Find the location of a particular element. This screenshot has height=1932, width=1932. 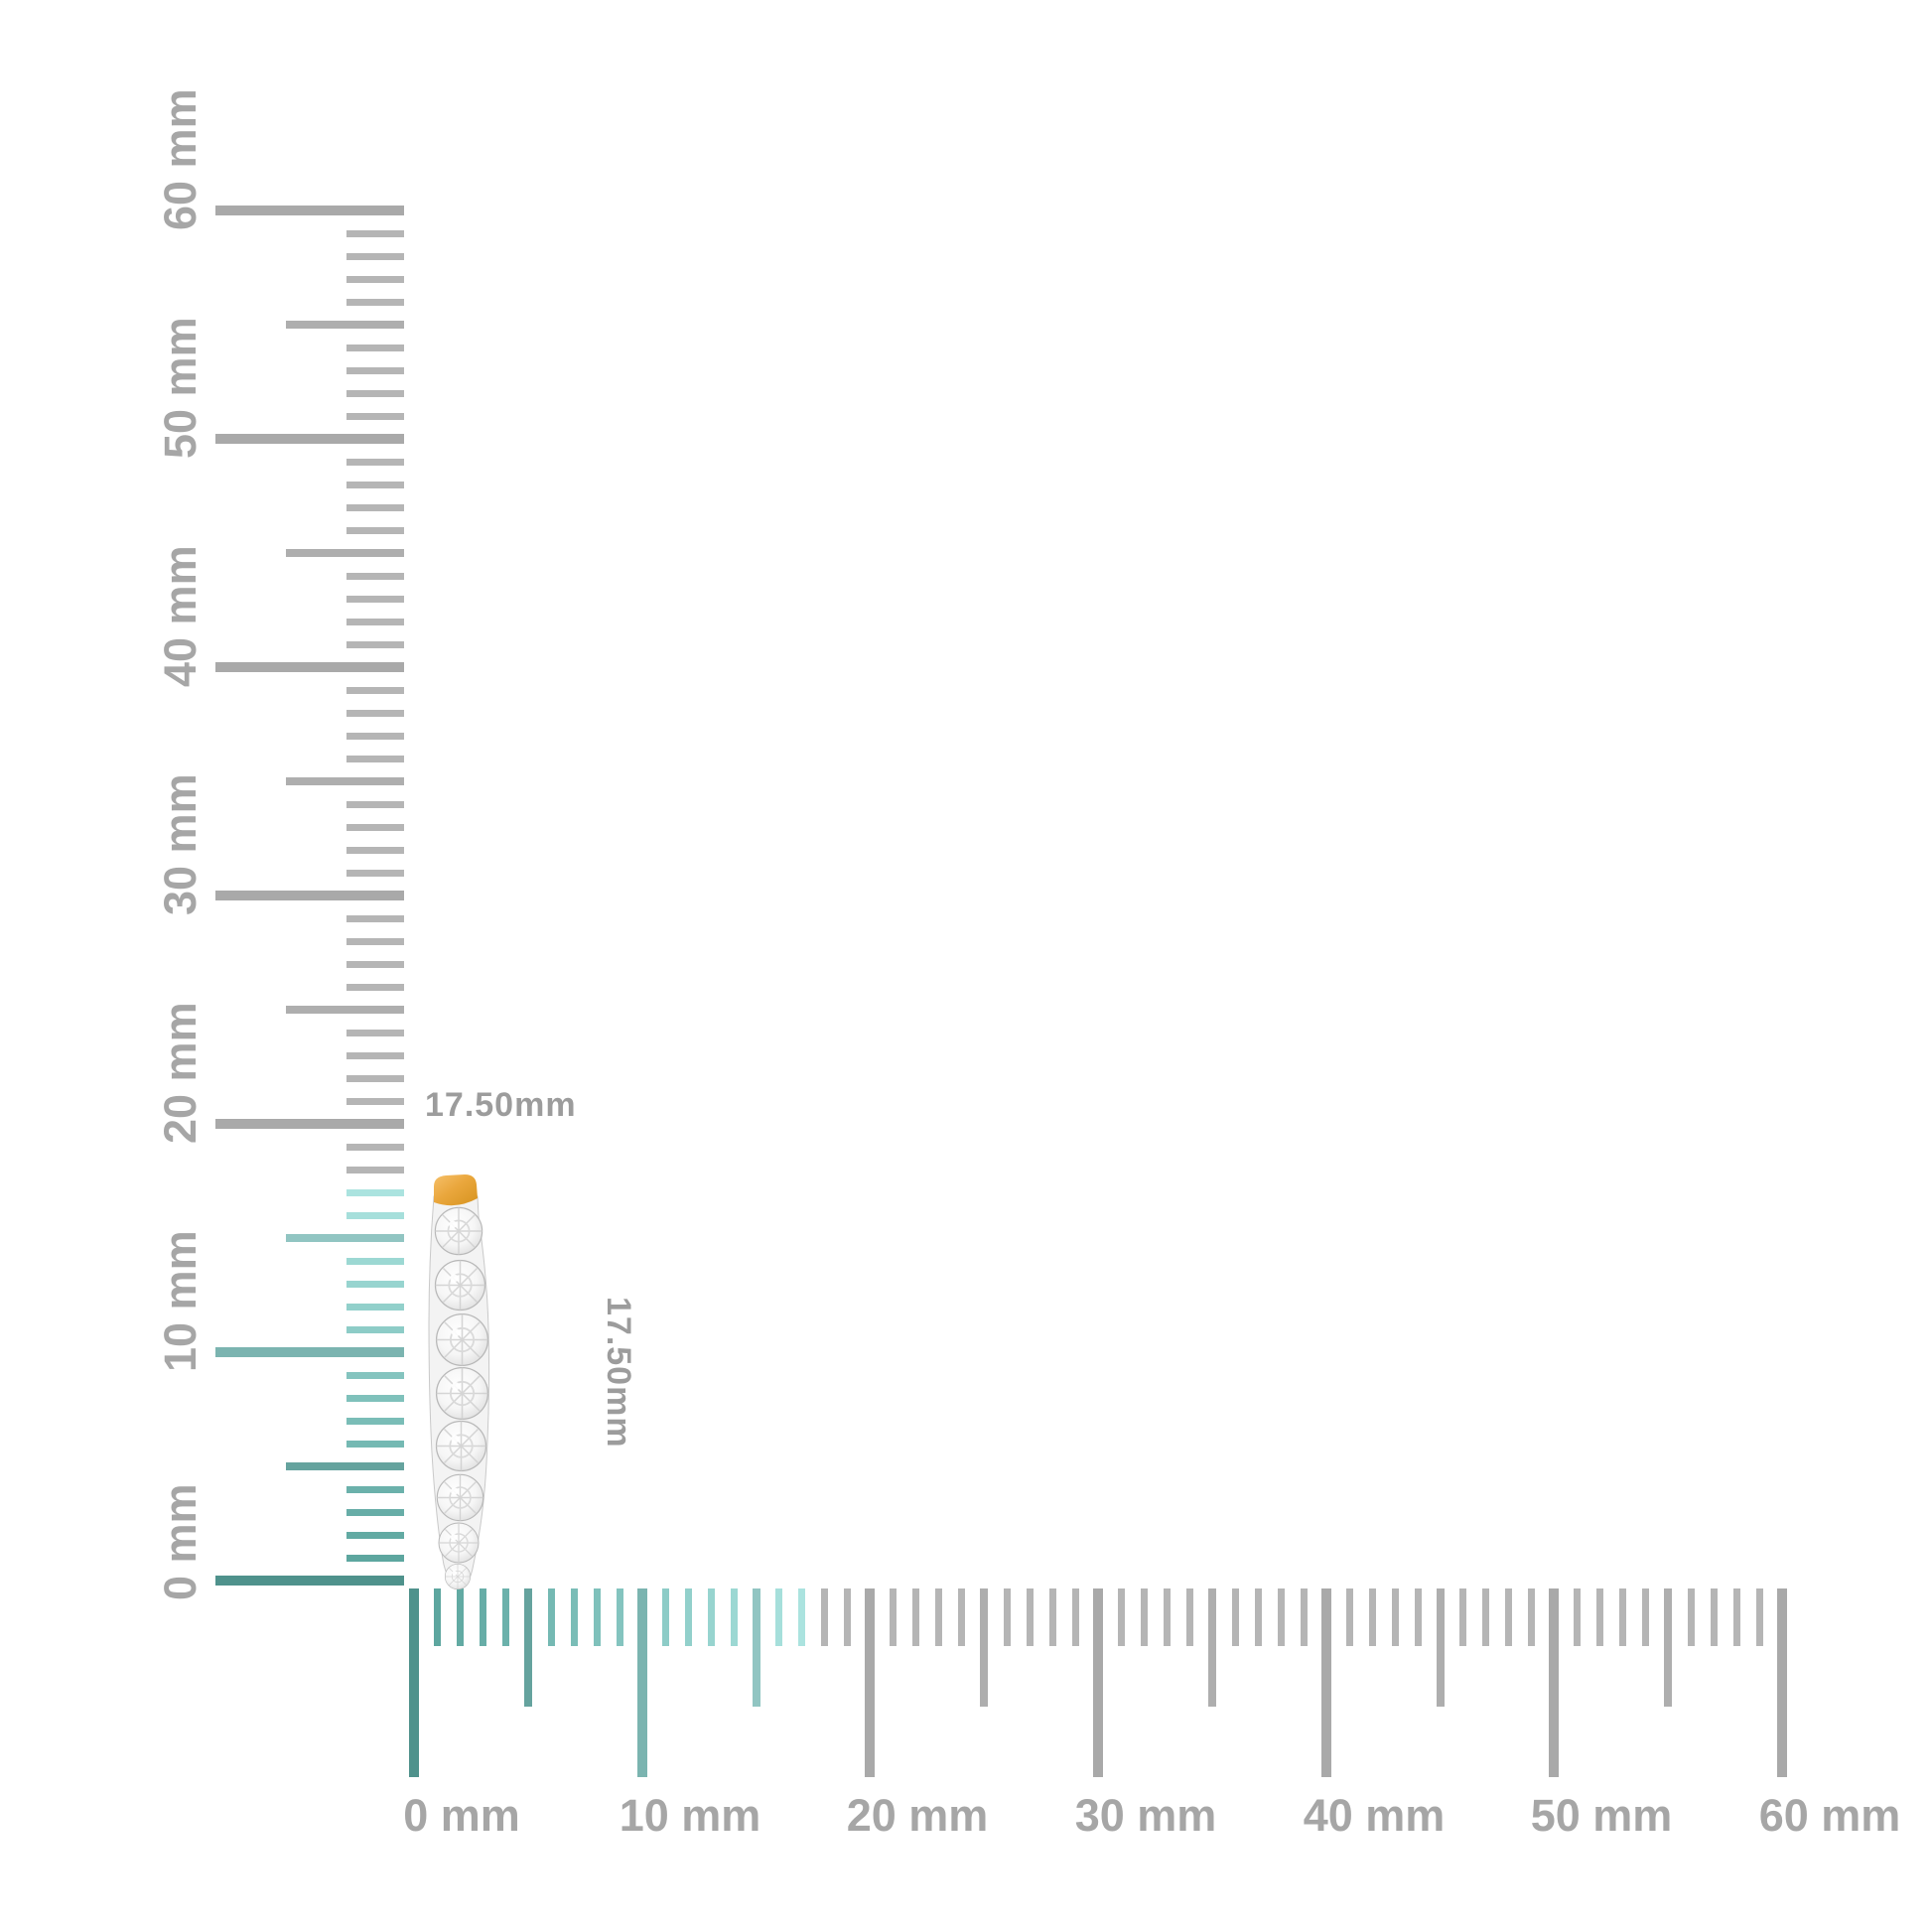

vertical-ruler-label: 40 mm is located at coordinates (180, 616).